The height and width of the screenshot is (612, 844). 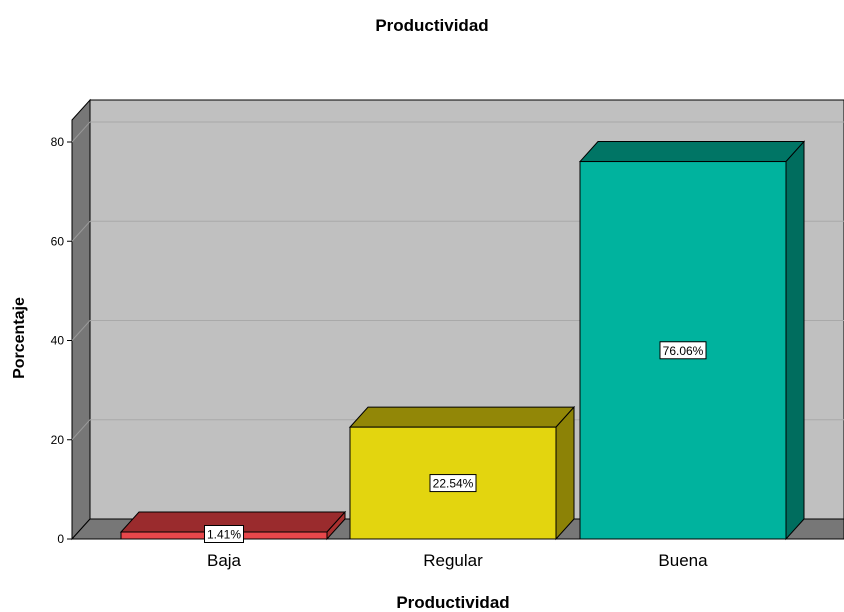 I want to click on plot-side-wall, so click(x=81, y=319).